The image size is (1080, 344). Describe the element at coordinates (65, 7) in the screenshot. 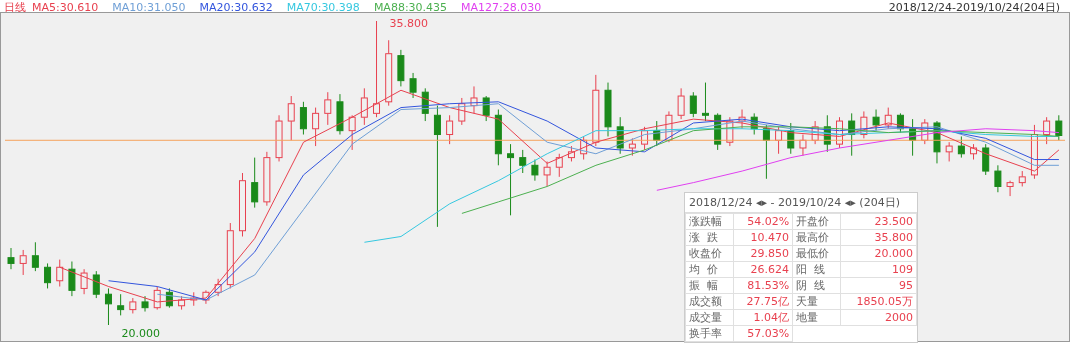

I see `text: MA5:30.610` at that location.